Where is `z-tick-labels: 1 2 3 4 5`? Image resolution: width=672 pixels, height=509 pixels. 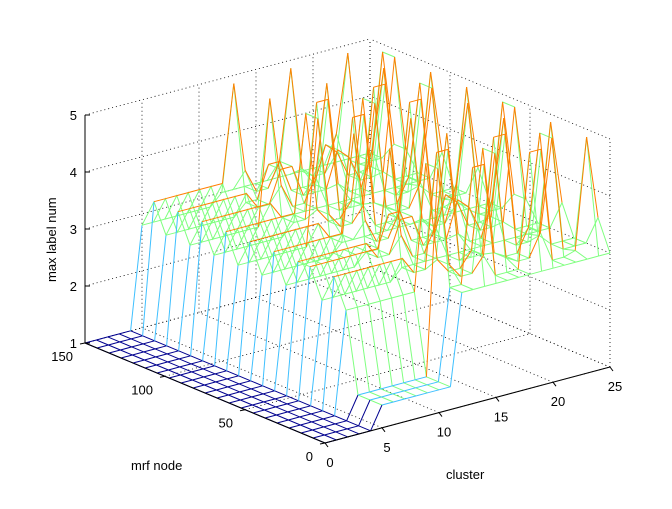
z-tick-labels: 1 2 3 4 5 is located at coordinates (73, 229).